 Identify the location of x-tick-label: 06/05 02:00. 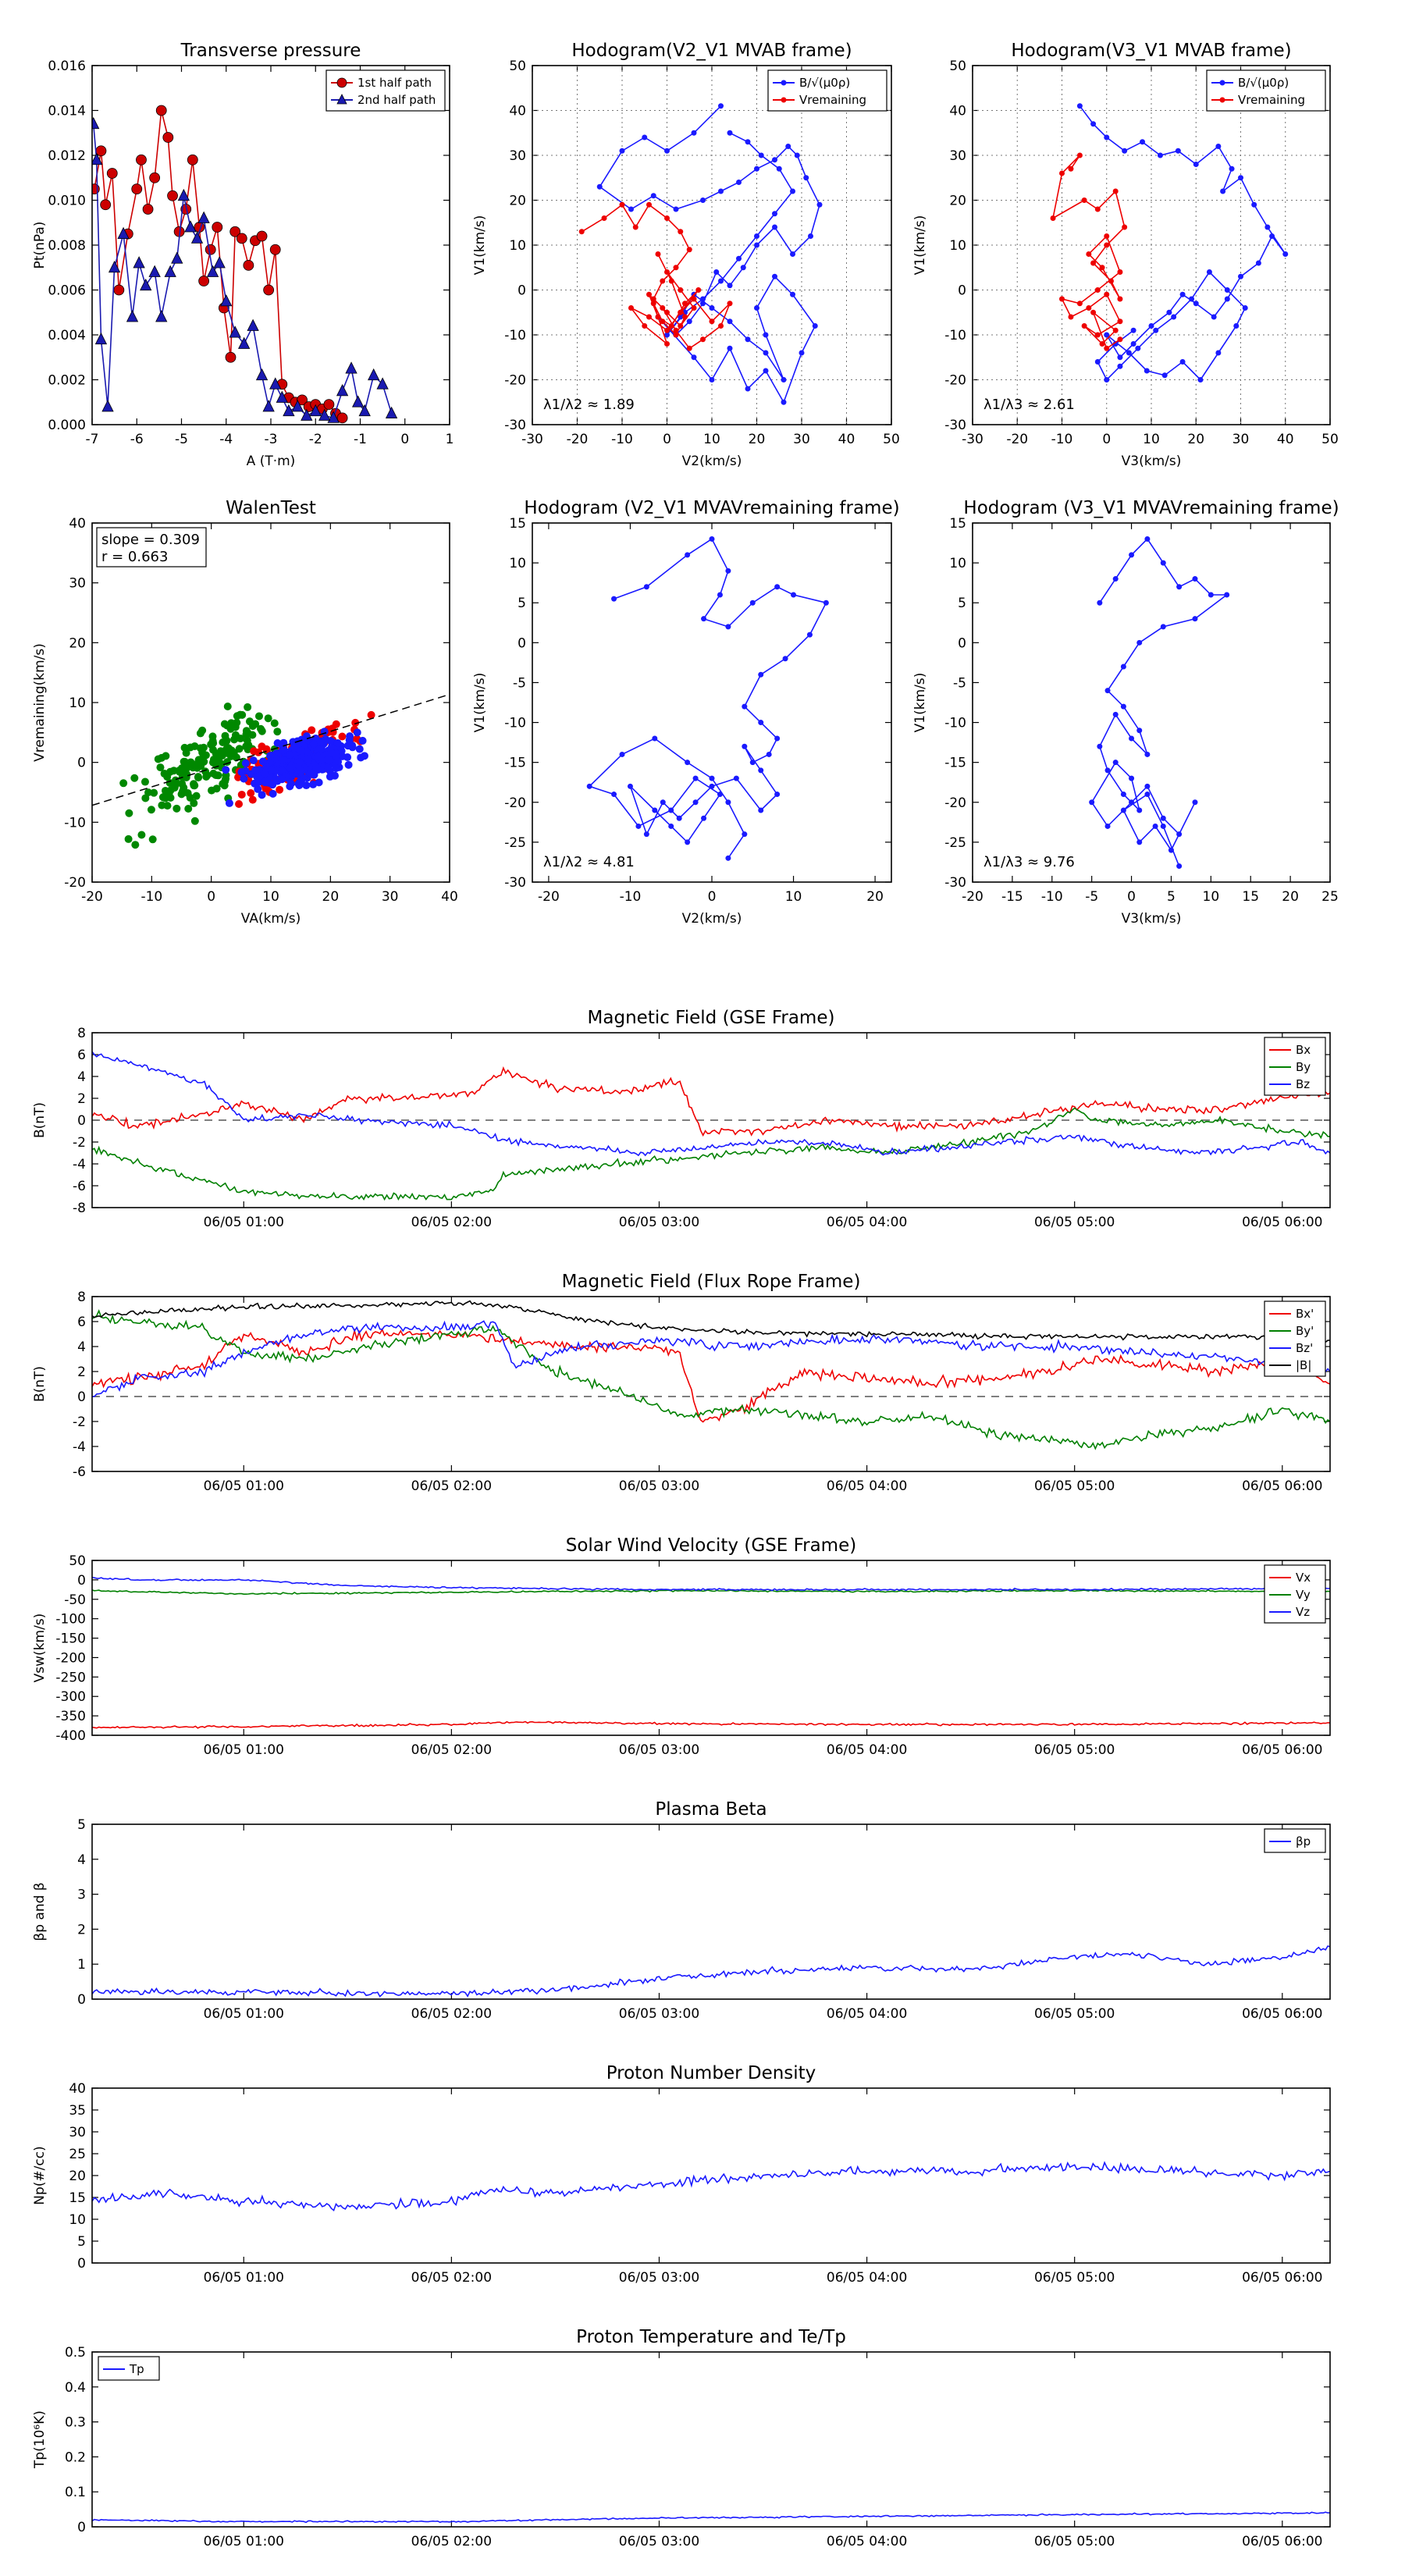
(451, 1486).